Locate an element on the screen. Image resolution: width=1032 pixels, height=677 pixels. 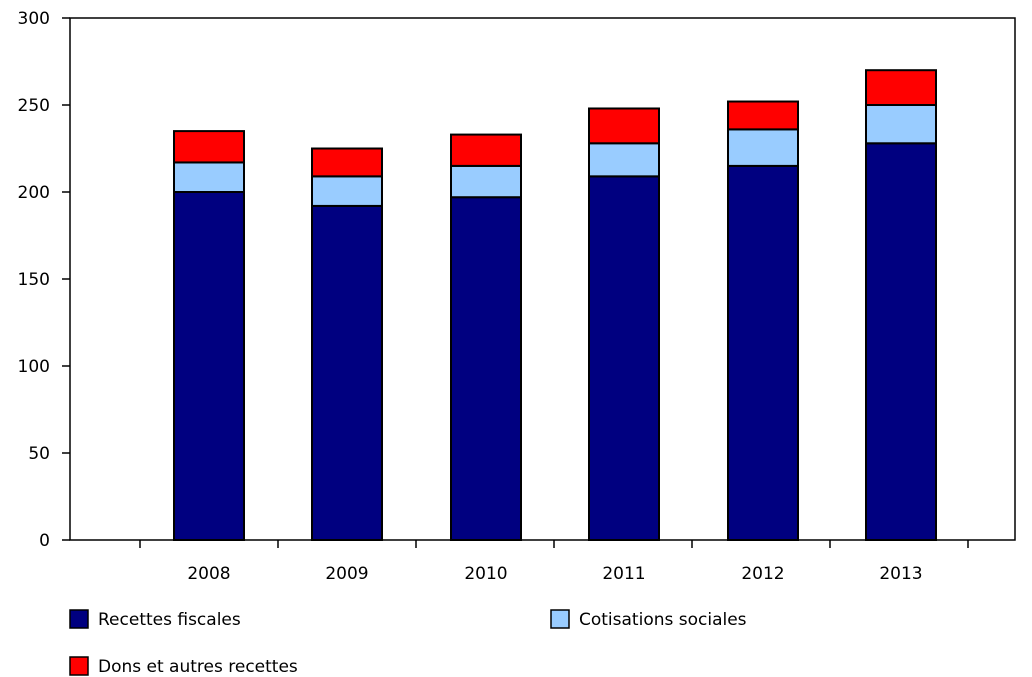
legend-label-1: Cotisations sociales is located at coordinates (663, 620).